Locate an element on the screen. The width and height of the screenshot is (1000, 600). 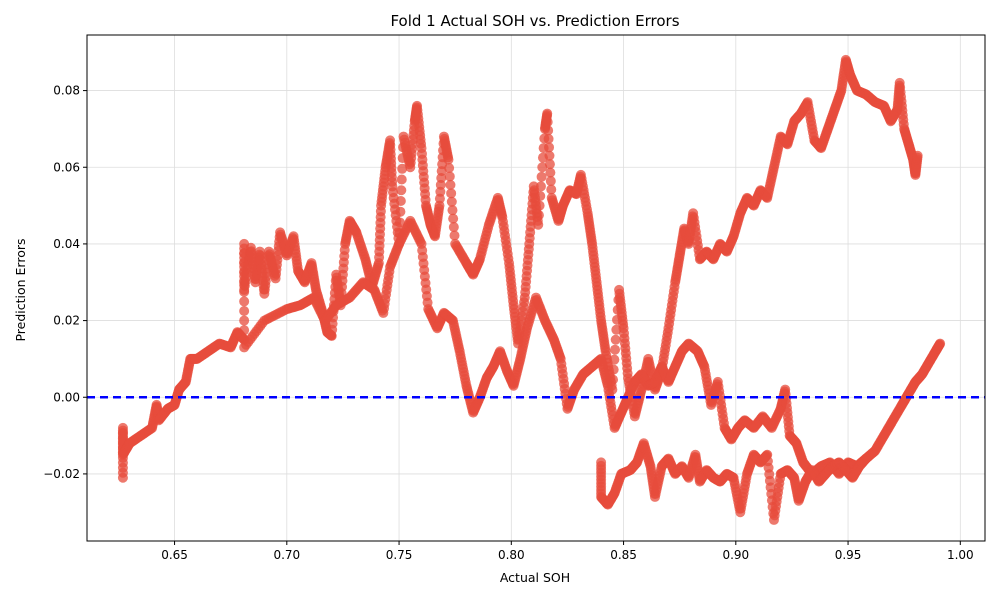
x-tick-label: 1.00 is located at coordinates (960, 555).